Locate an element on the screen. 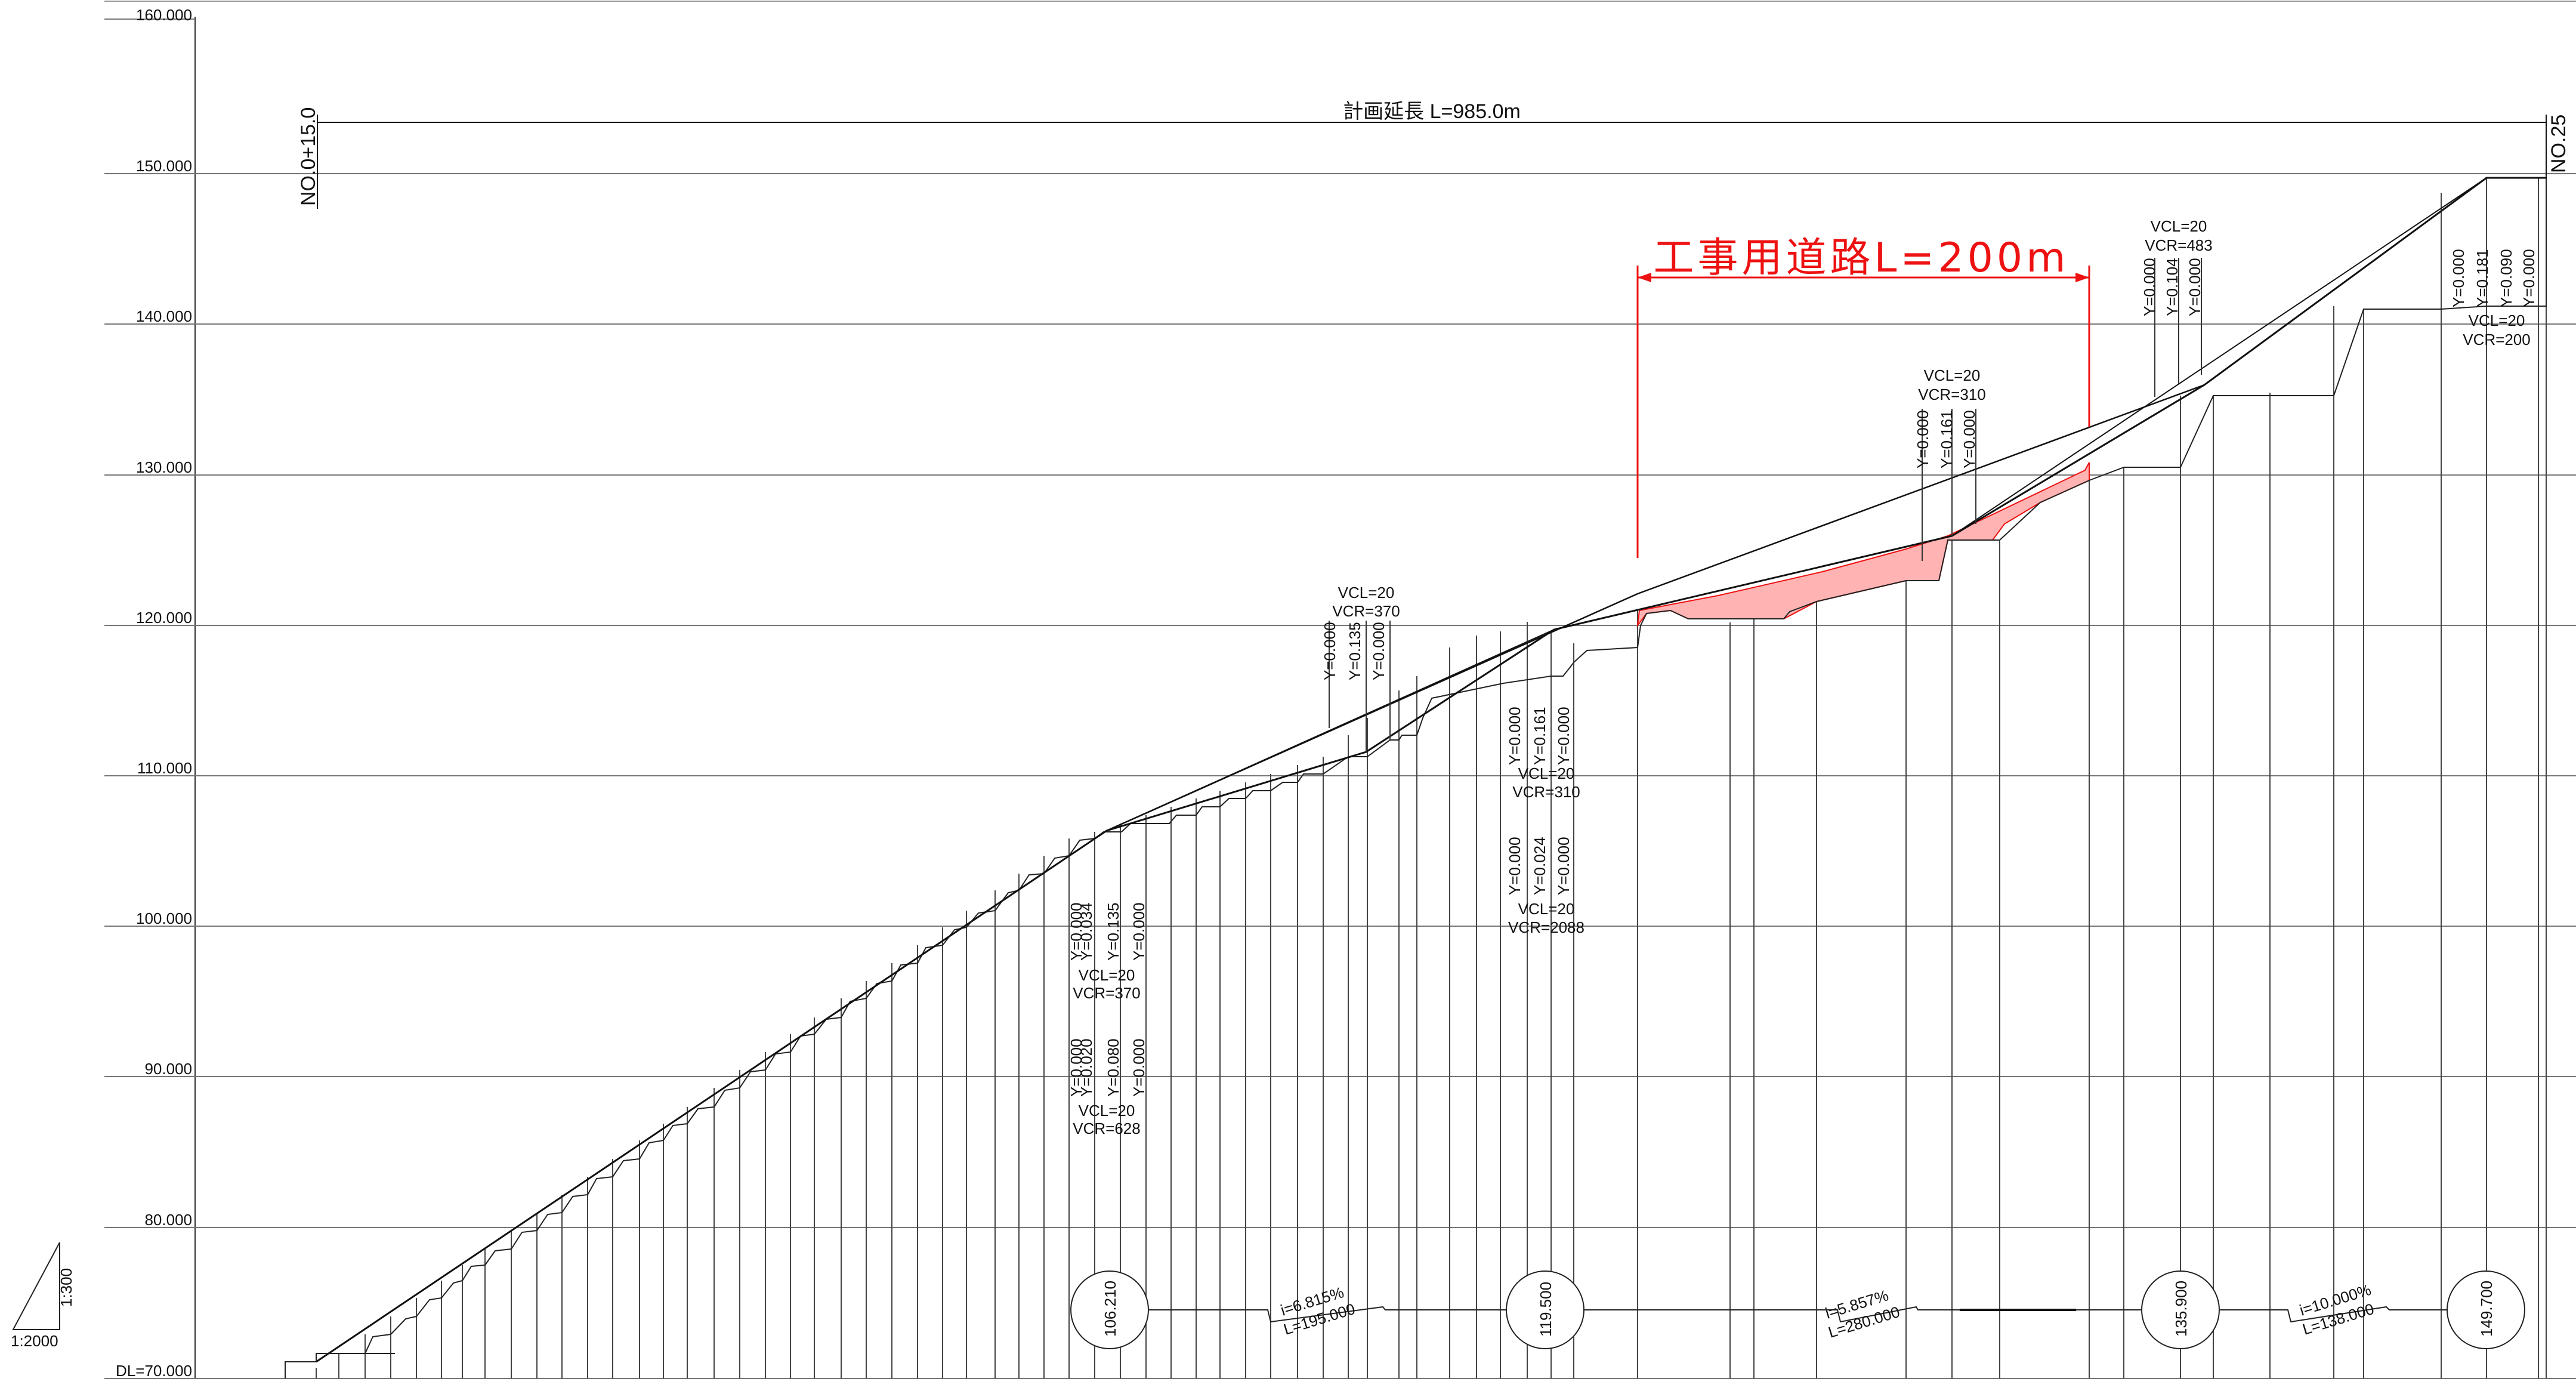 The width and height of the screenshot is (2576, 1397). curve-vcr: VCR=200 is located at coordinates (2496, 340).